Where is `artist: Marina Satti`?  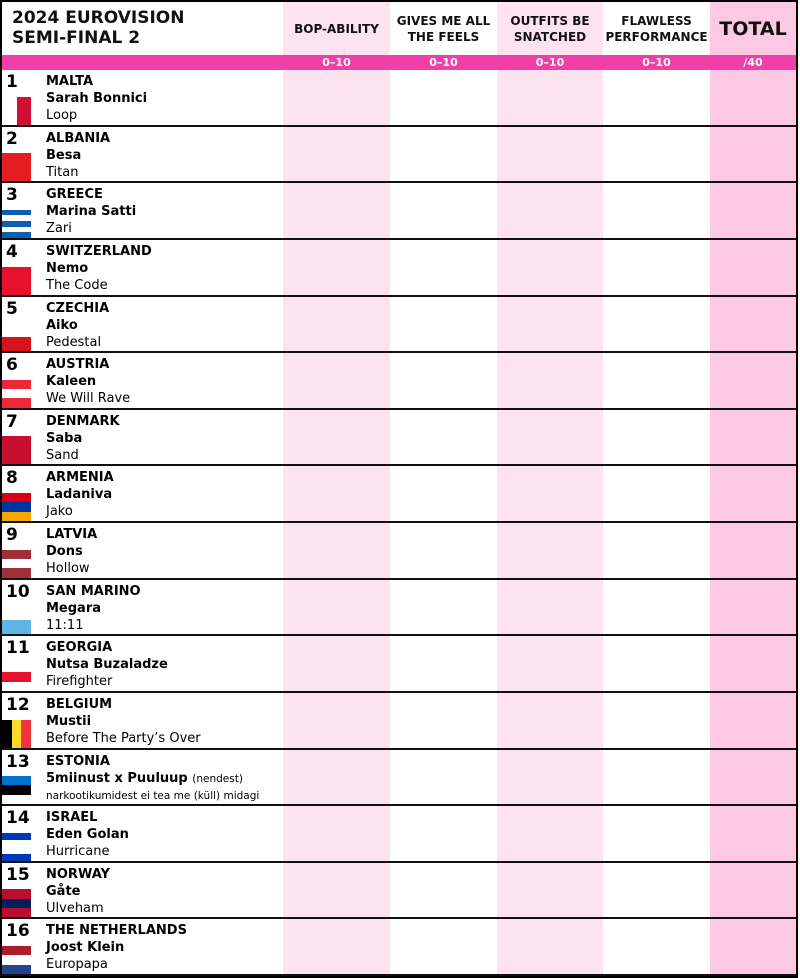
artist: Marina Satti is located at coordinates (91, 211).